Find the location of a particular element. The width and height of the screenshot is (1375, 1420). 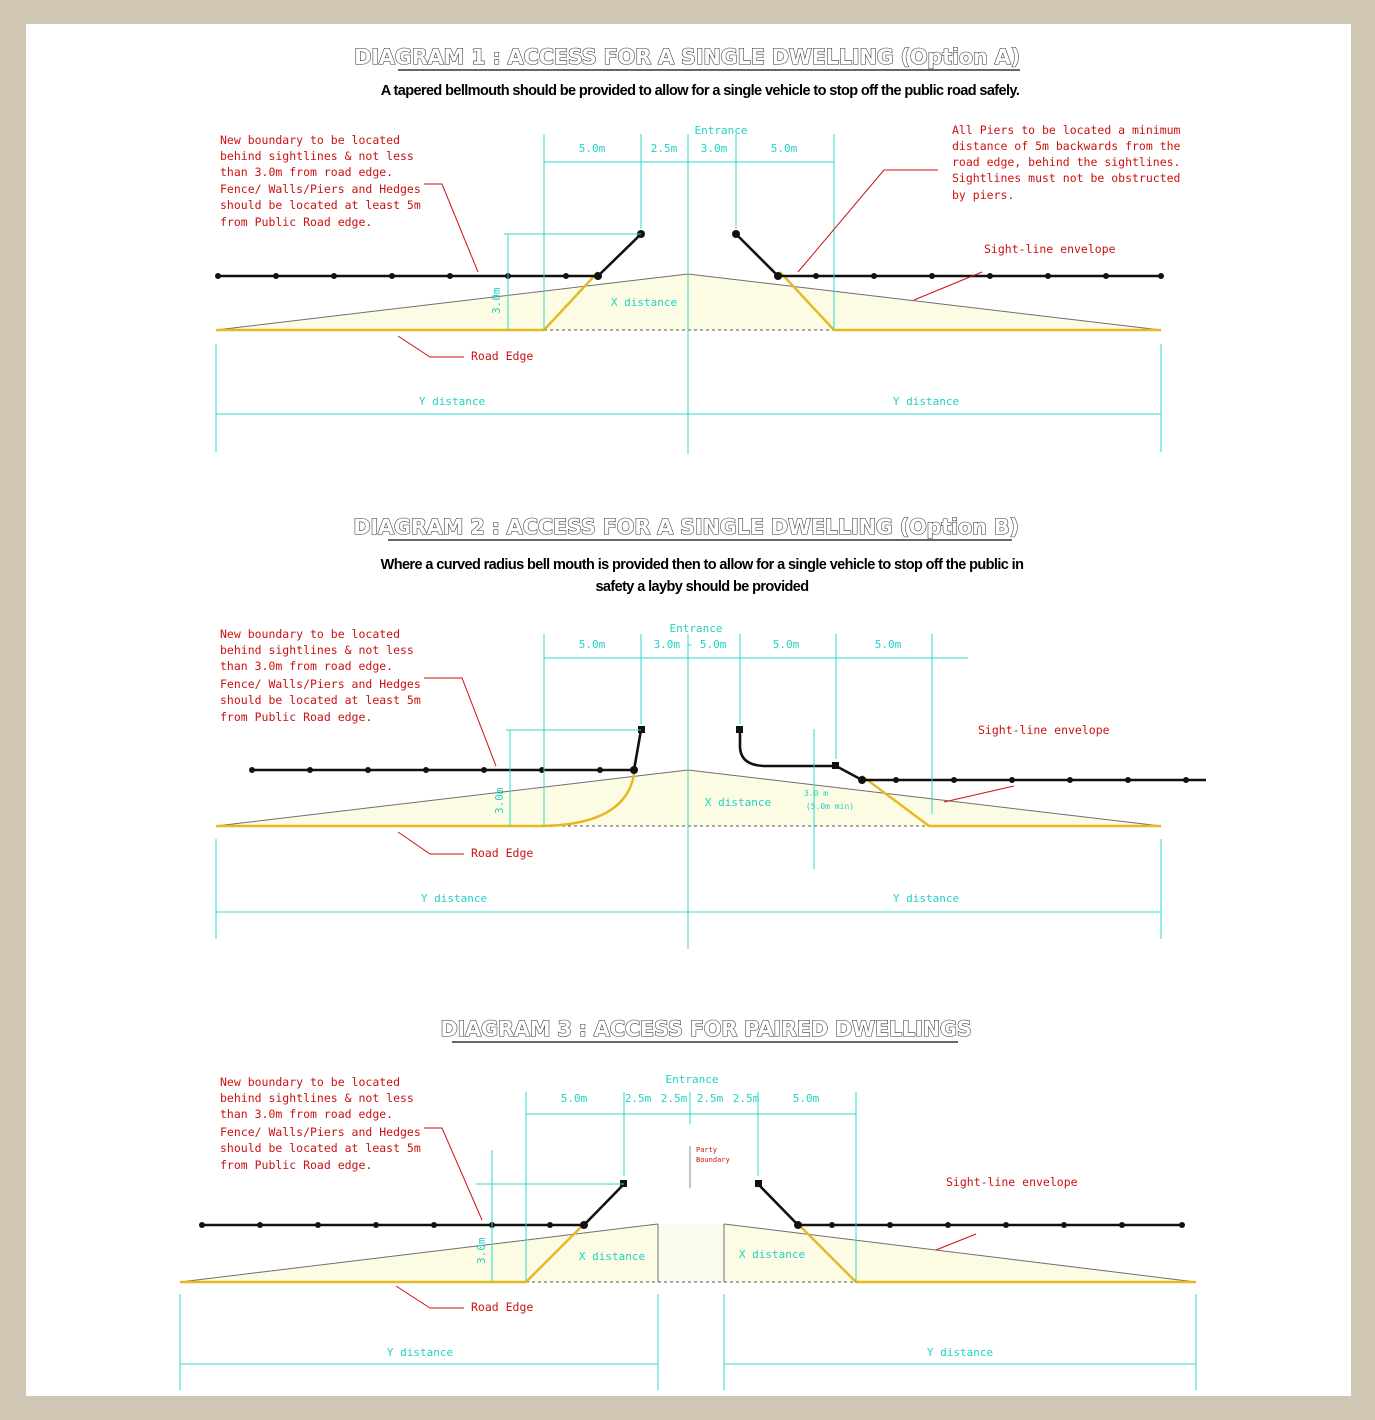

diagram-2-entrance-label: Entrance is located at coordinates (696, 628).